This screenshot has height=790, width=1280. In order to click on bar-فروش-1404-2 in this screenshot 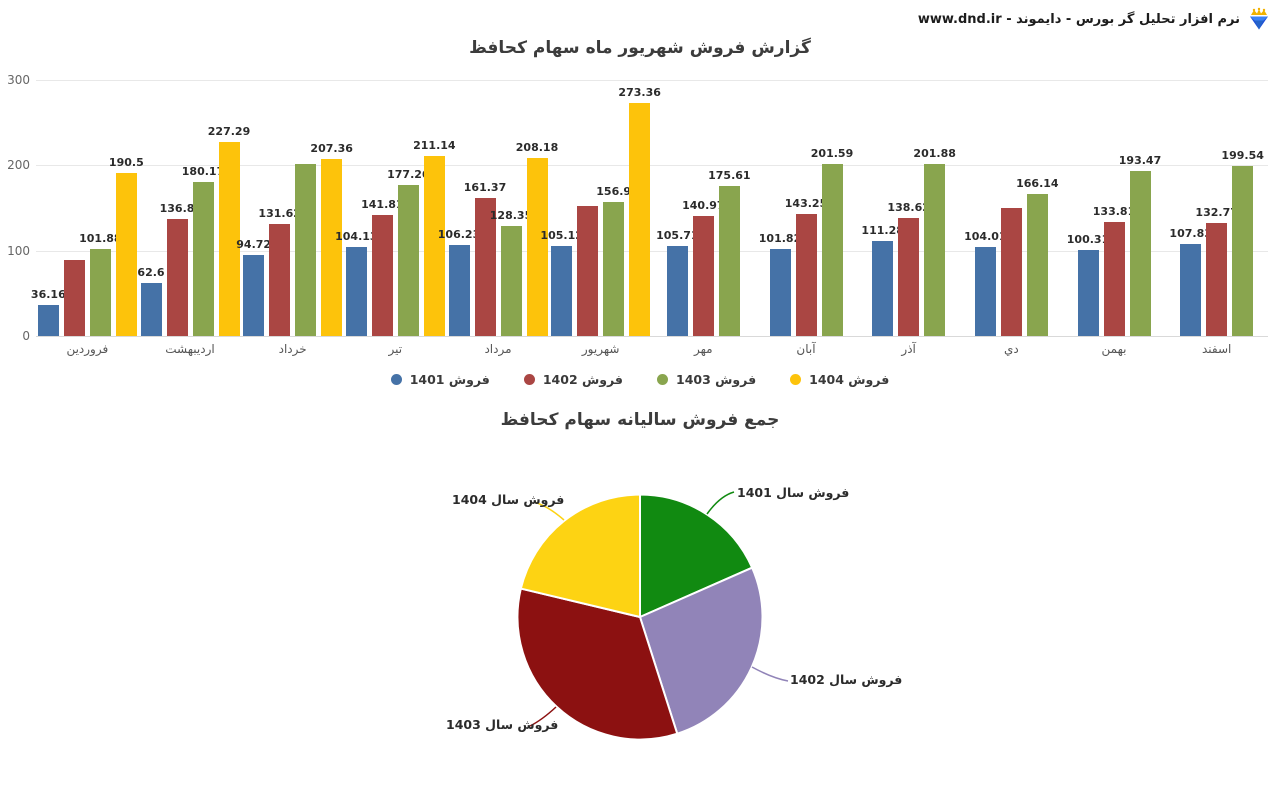, I will do `click(332, 247)`.